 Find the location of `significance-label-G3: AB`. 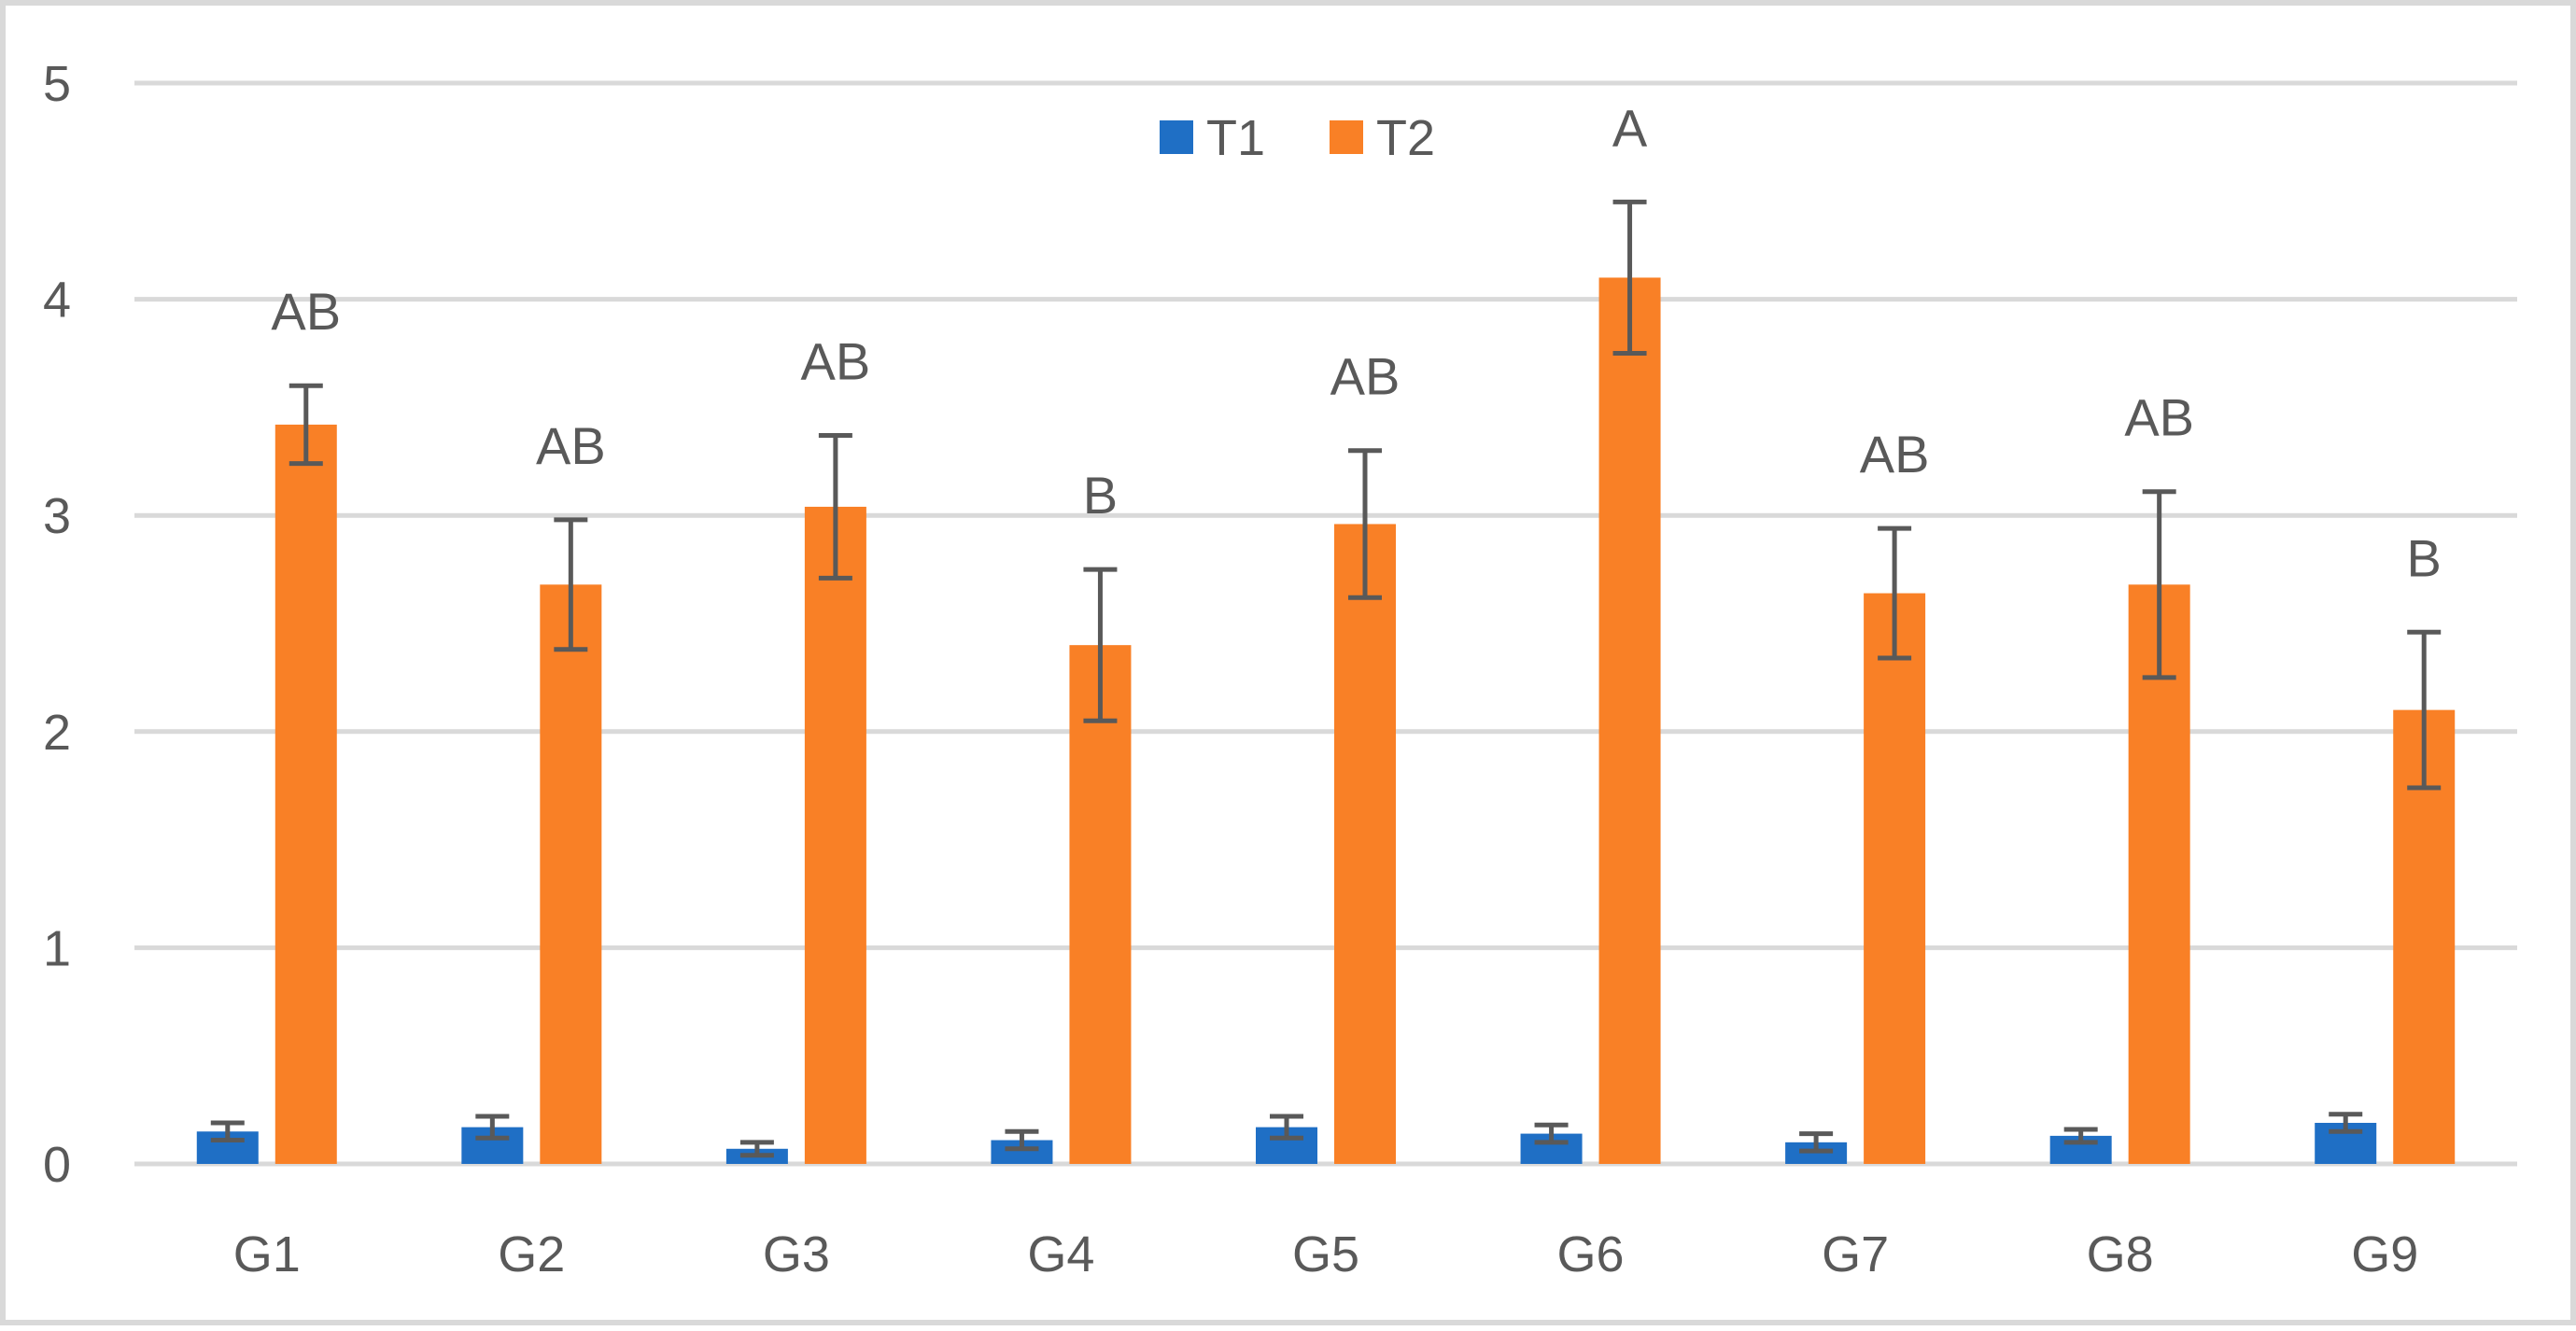

significance-label-G3: AB is located at coordinates (836, 361).